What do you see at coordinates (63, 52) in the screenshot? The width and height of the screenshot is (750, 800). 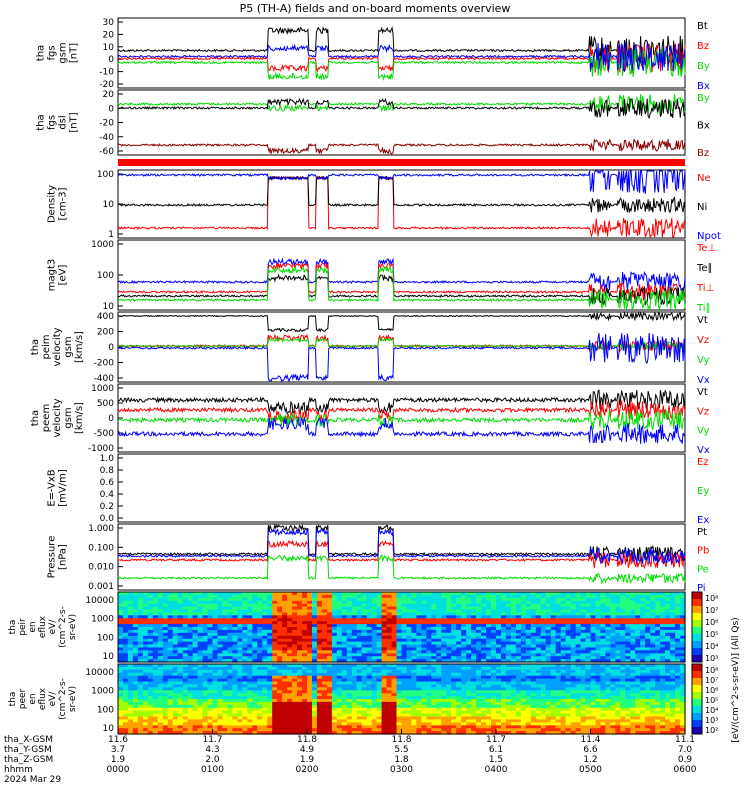 I see `y-axis-label: gsm` at bounding box center [63, 52].